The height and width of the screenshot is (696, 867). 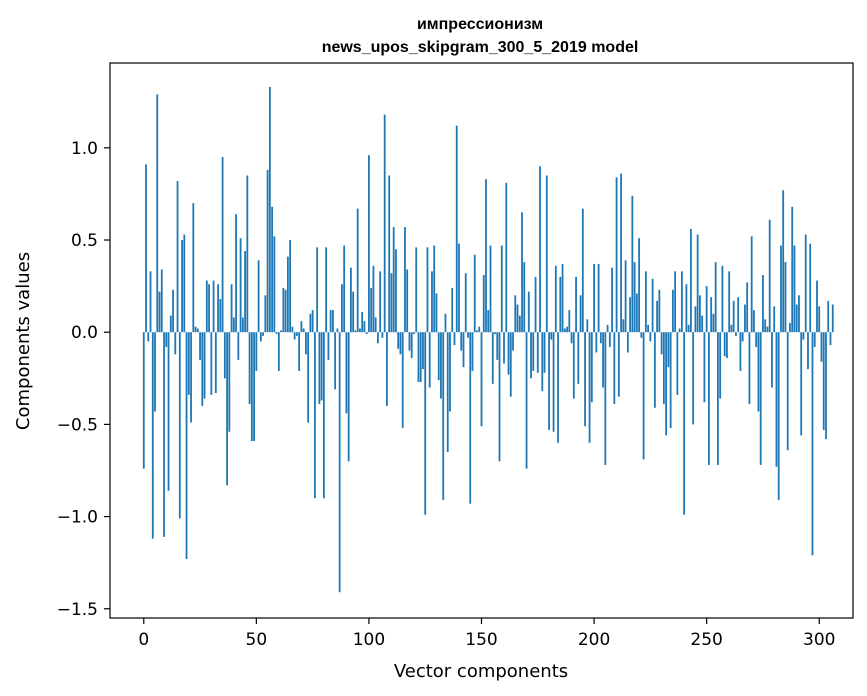 I want to click on x-axis-ticks: 0 50 100 150 200 250 300, so click(x=486, y=634).